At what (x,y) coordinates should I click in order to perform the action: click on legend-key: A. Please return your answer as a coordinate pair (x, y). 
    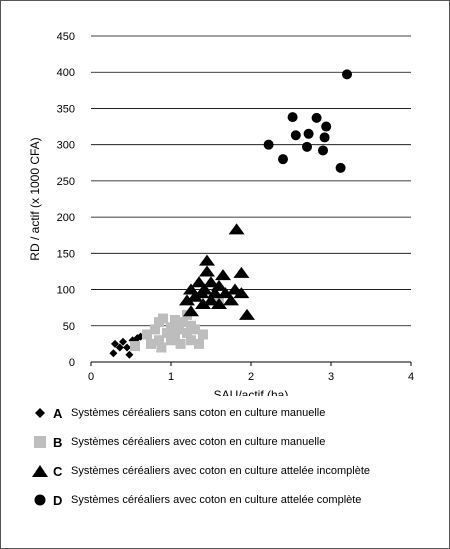
    Looking at the image, I should click on (58, 413).